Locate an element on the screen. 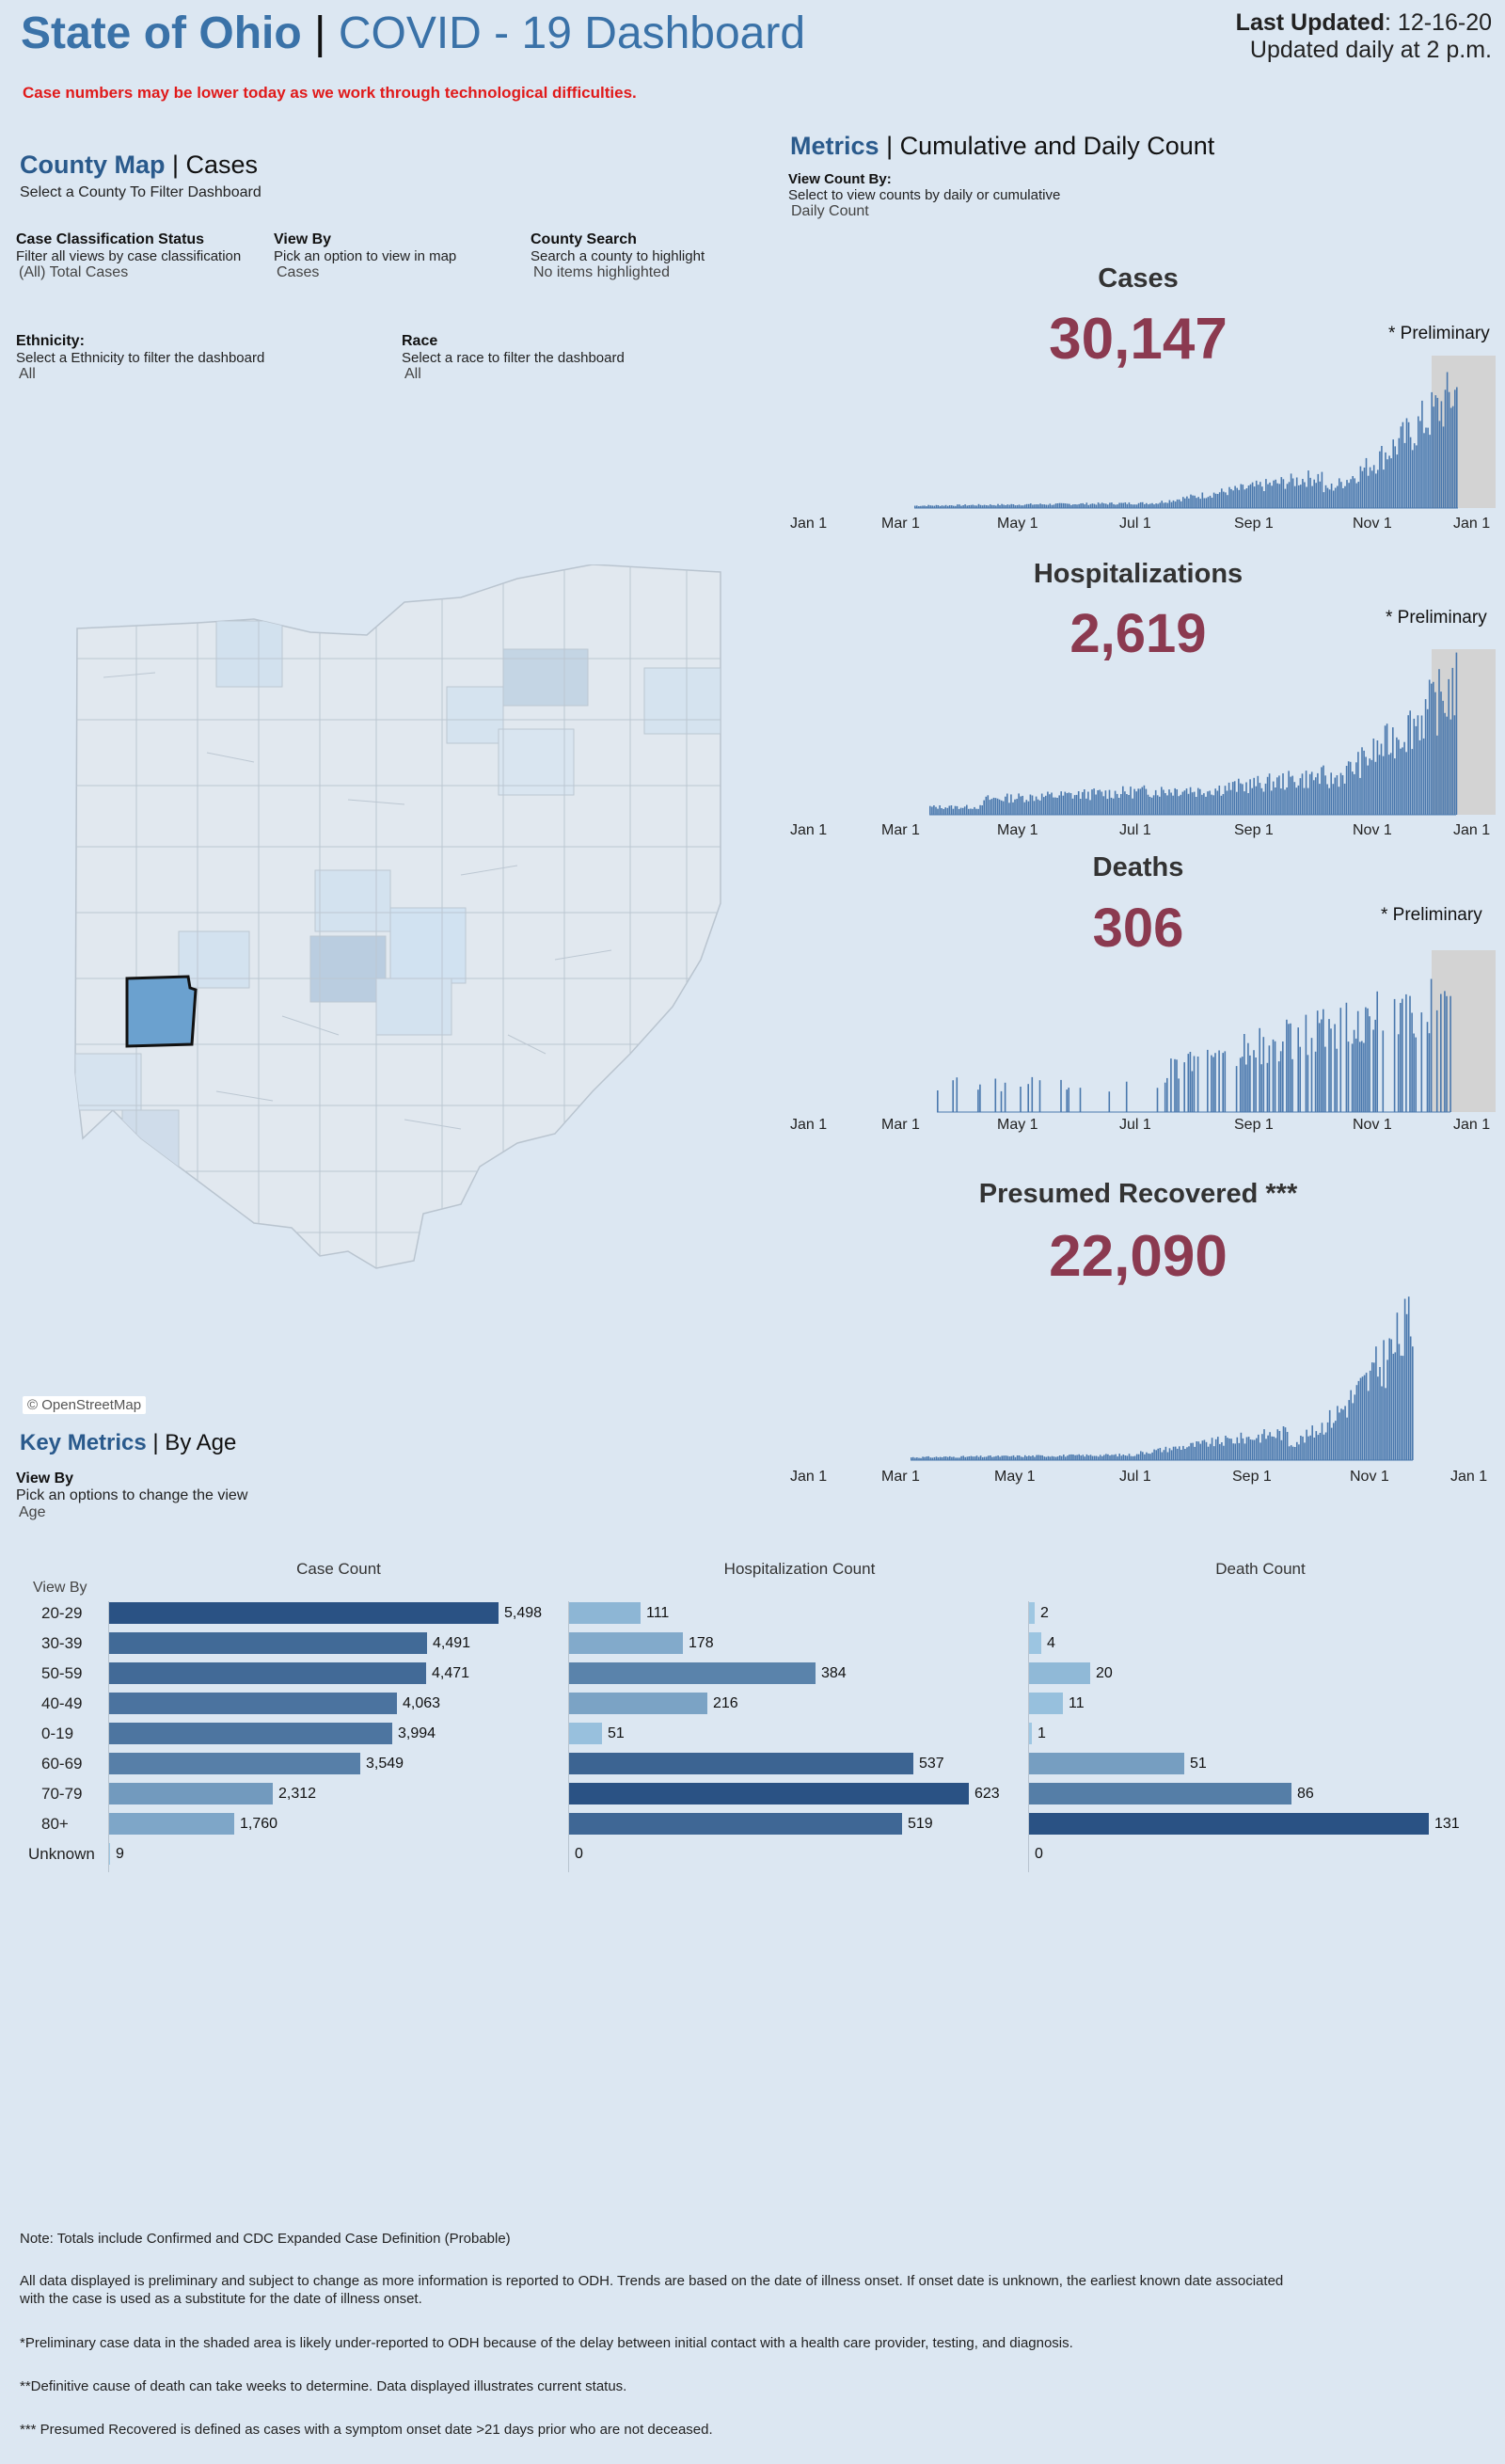  deaths-chart is located at coordinates (1154, 1032).